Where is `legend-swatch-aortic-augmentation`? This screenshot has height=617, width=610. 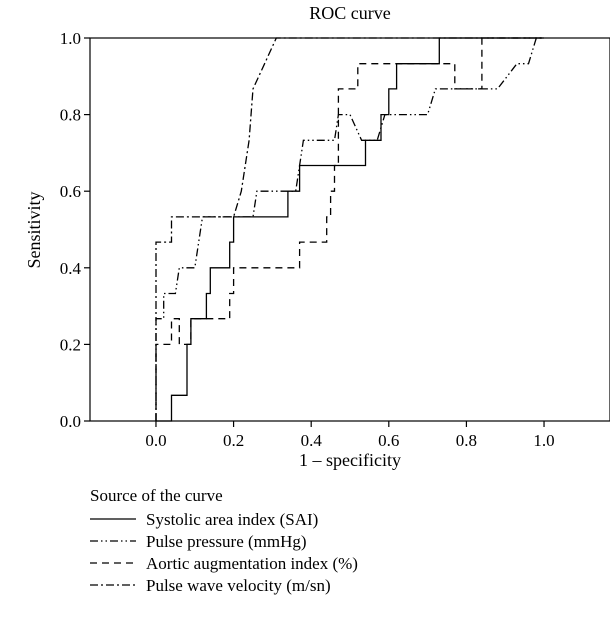 legend-swatch-aortic-augmentation is located at coordinates (113, 563).